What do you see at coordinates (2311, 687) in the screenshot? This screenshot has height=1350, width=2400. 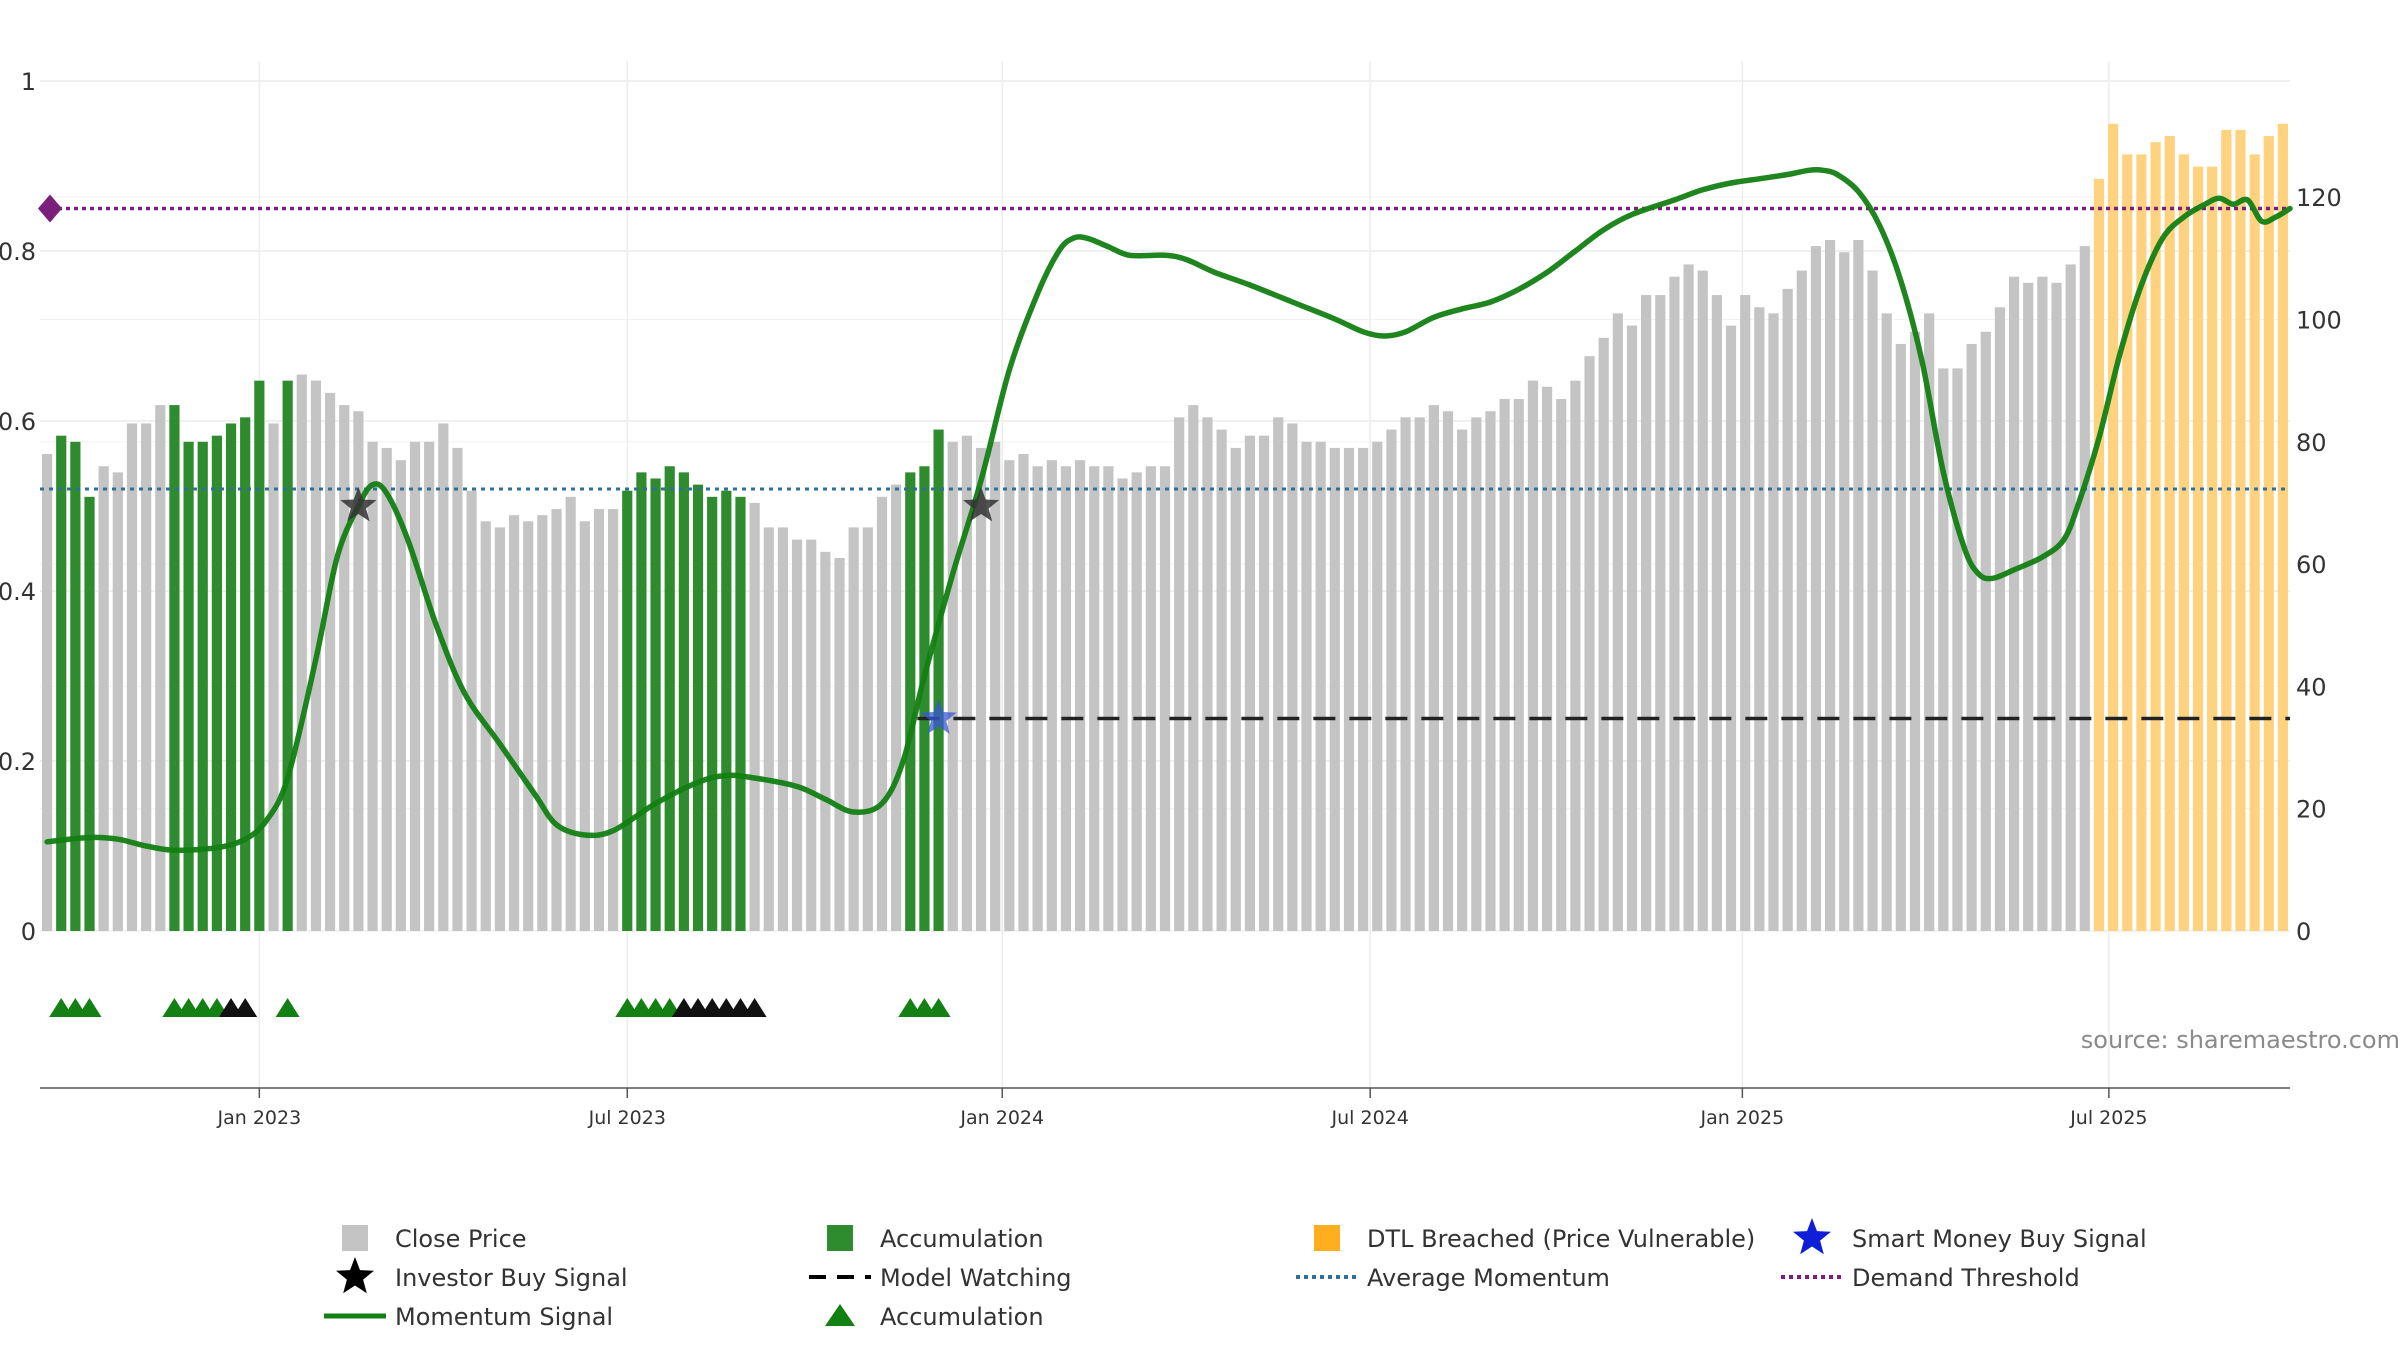 I see `right-axis-tick: 40` at bounding box center [2311, 687].